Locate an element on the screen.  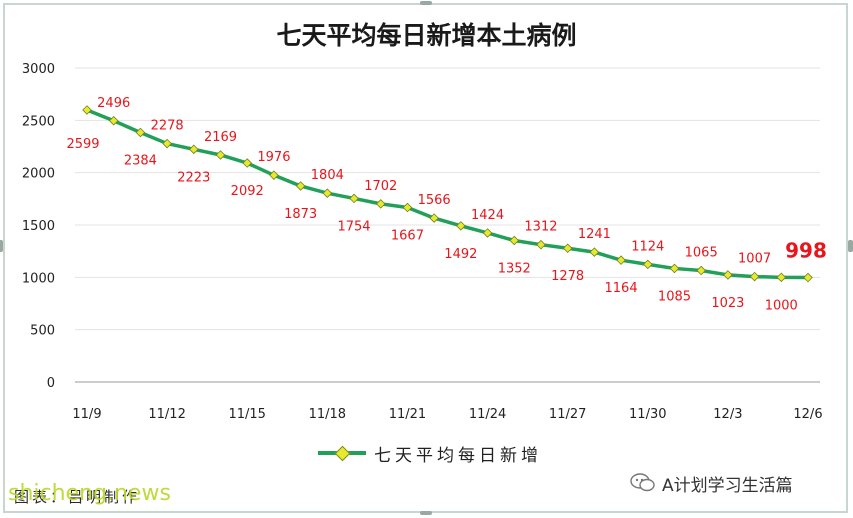
data-label: 1000 is located at coordinates (781, 305).